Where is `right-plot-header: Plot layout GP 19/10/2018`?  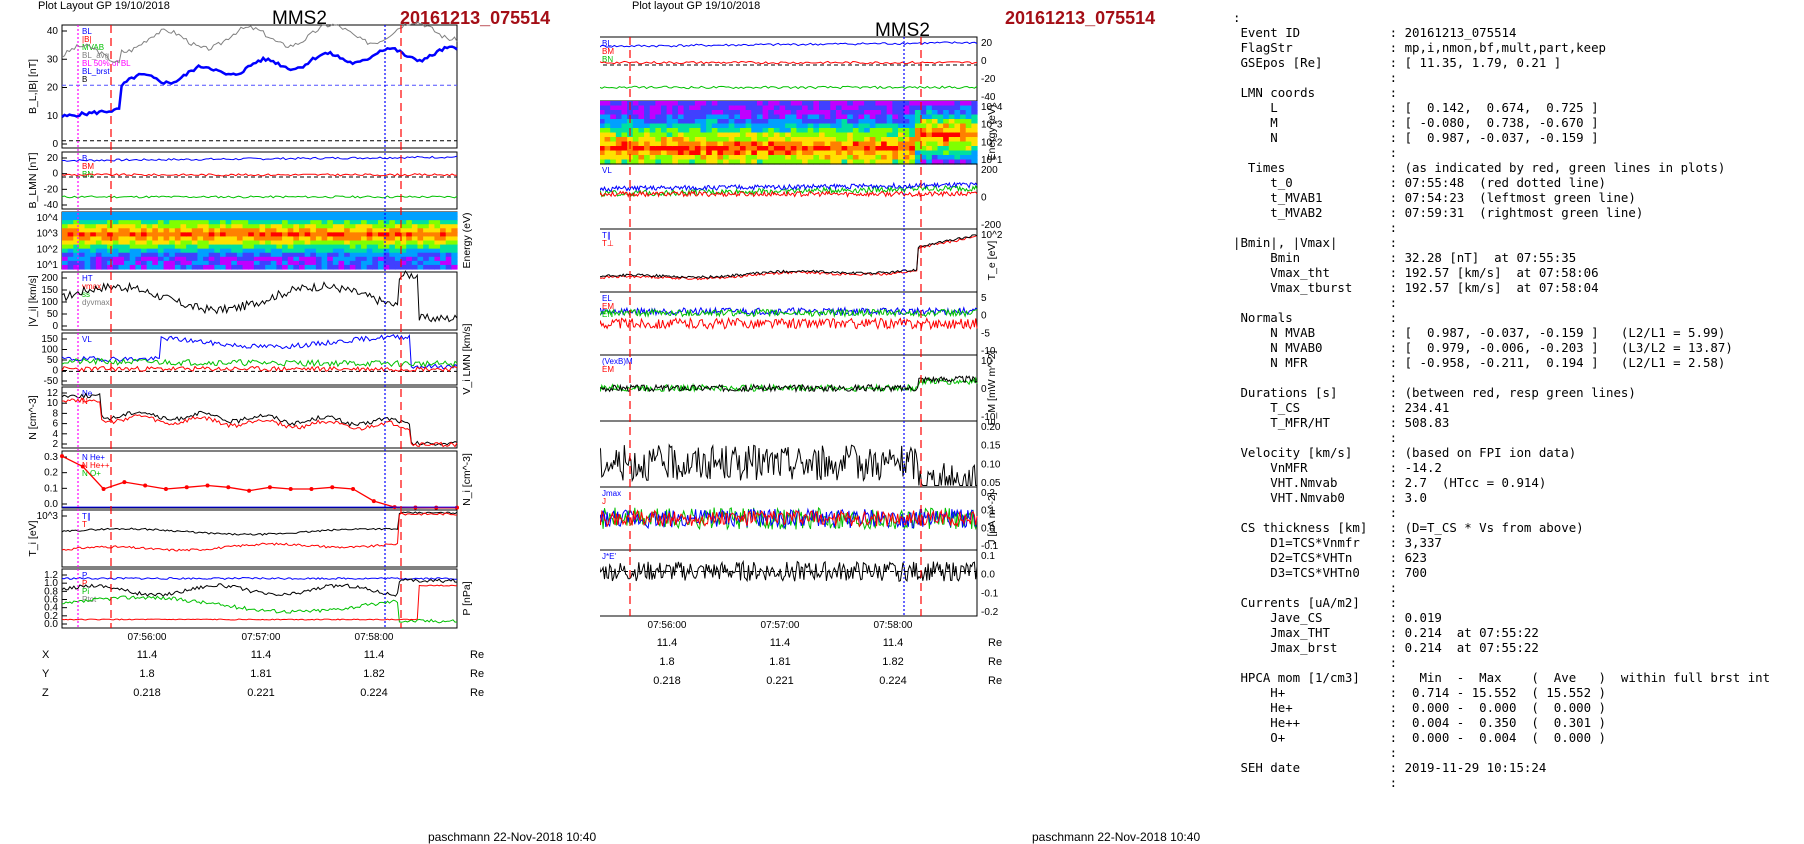
right-plot-header: Plot layout GP 19/10/2018 is located at coordinates (696, 6).